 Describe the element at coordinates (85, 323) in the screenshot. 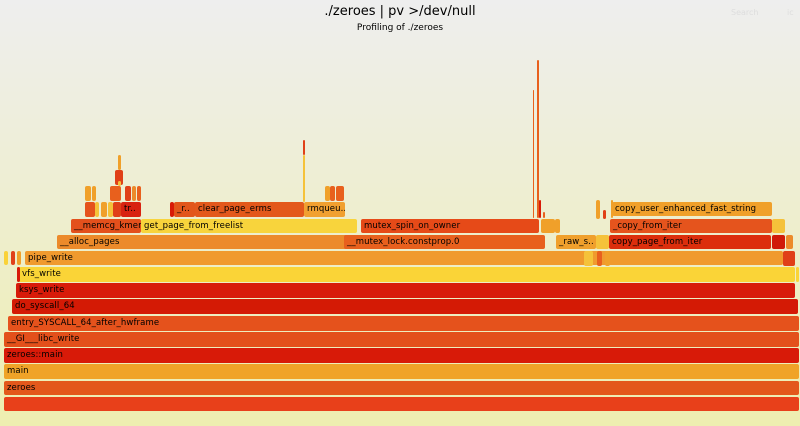

I see `flame-frame-label: entry_SYSCALL_64_after_hwframe` at that location.